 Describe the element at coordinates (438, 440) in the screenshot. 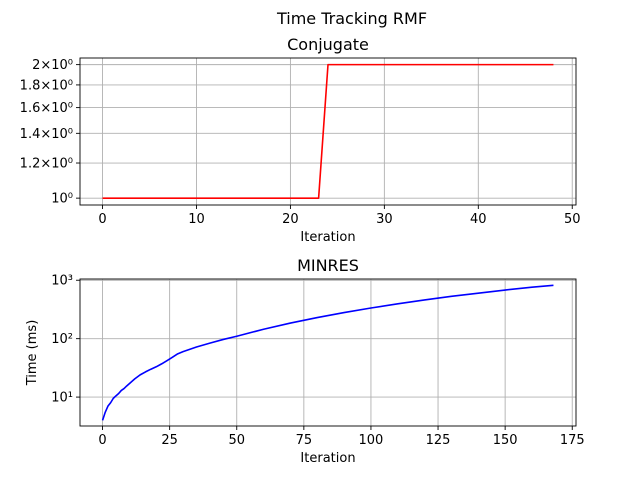

I see `x-tick-label: 125` at that location.